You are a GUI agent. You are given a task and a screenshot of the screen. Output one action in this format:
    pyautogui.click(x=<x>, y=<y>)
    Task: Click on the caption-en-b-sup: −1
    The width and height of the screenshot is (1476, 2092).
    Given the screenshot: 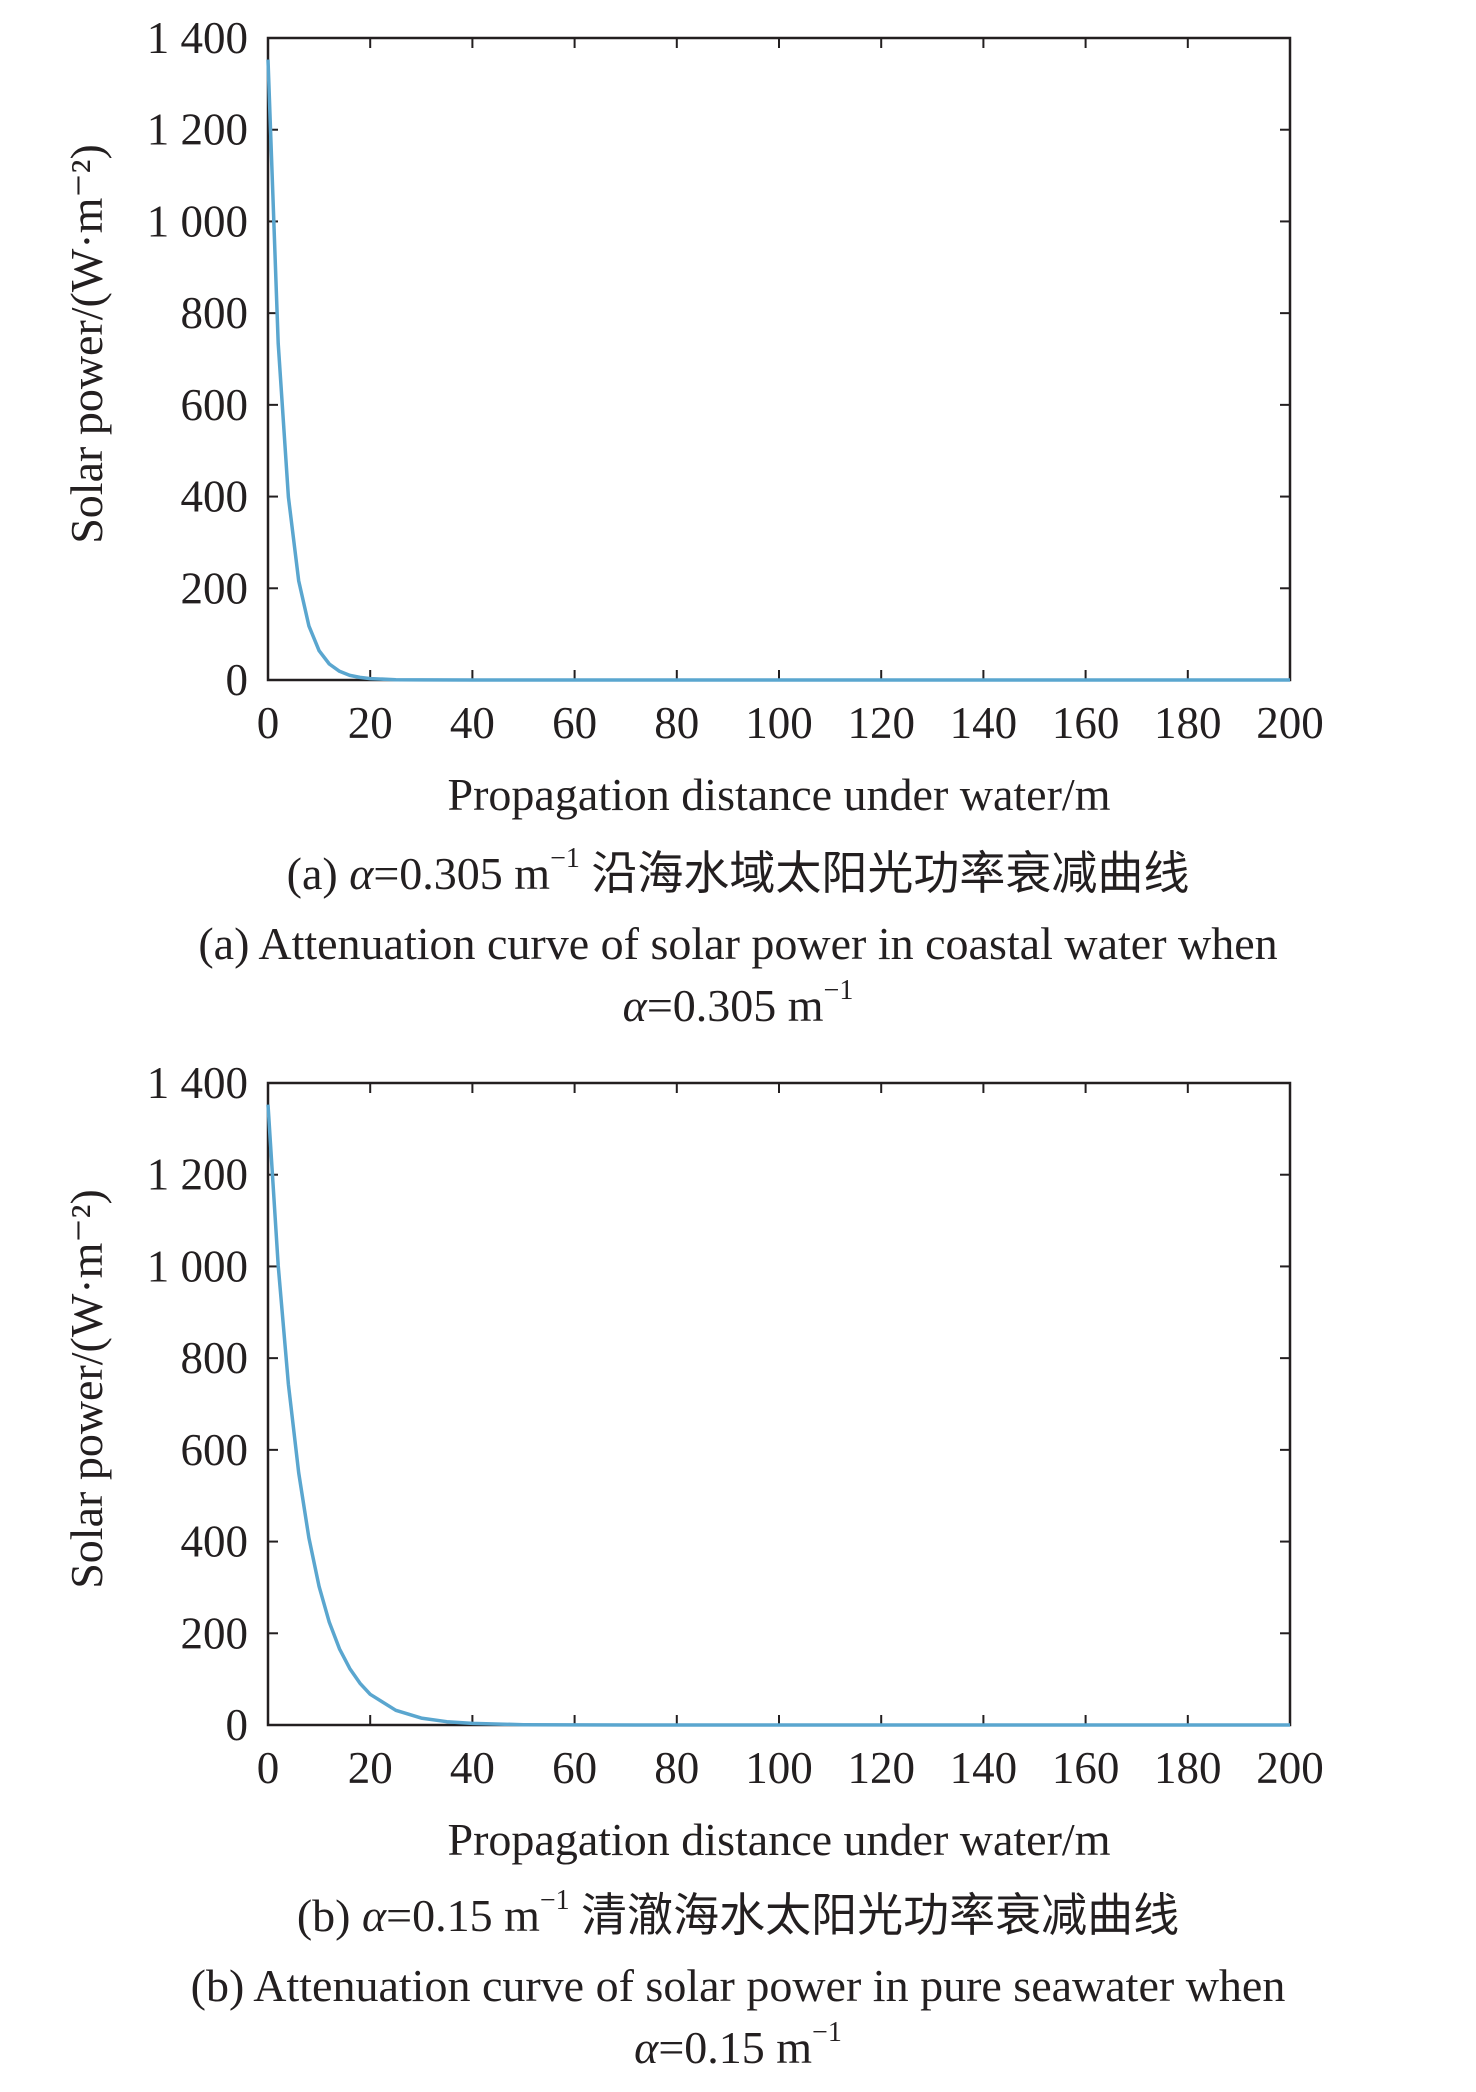 What is the action you would take?
    pyautogui.click(x=827, y=2032)
    